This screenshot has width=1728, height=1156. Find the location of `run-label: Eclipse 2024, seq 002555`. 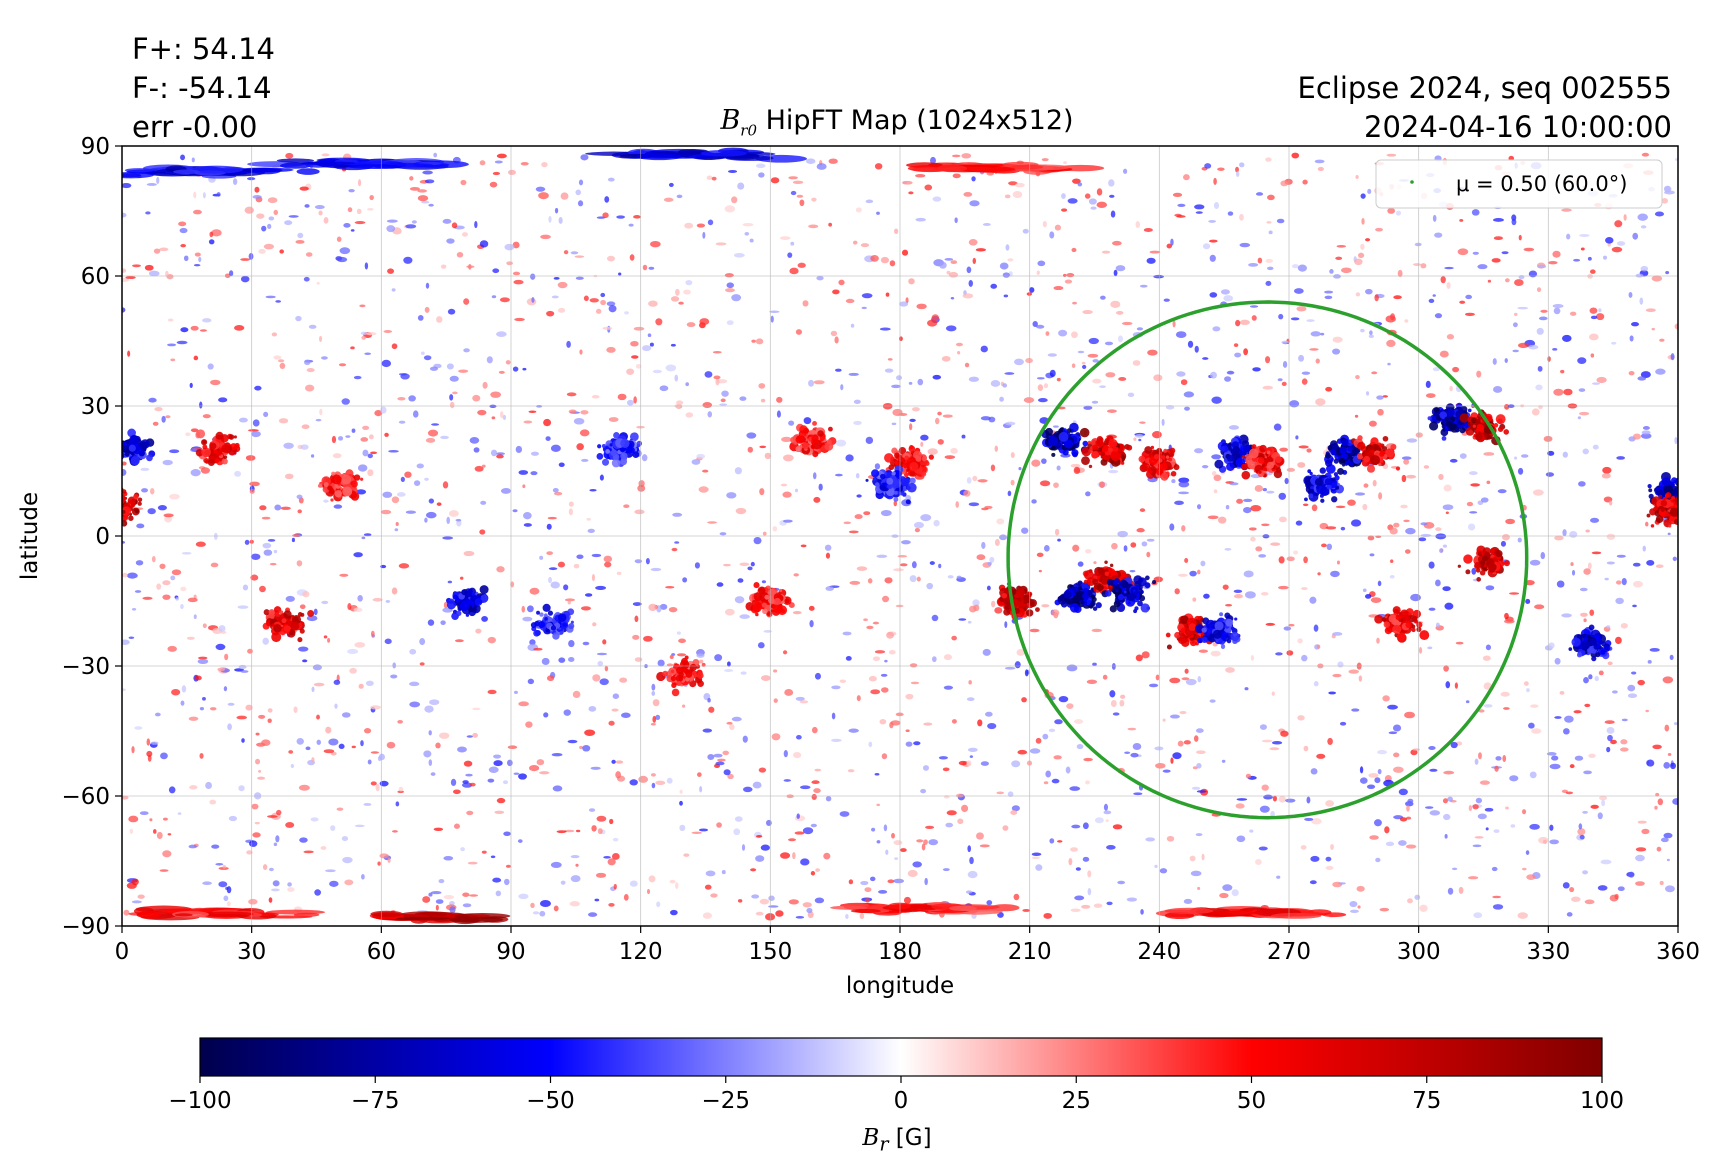

run-label: Eclipse 2024, seq 002555 is located at coordinates (1484, 88).